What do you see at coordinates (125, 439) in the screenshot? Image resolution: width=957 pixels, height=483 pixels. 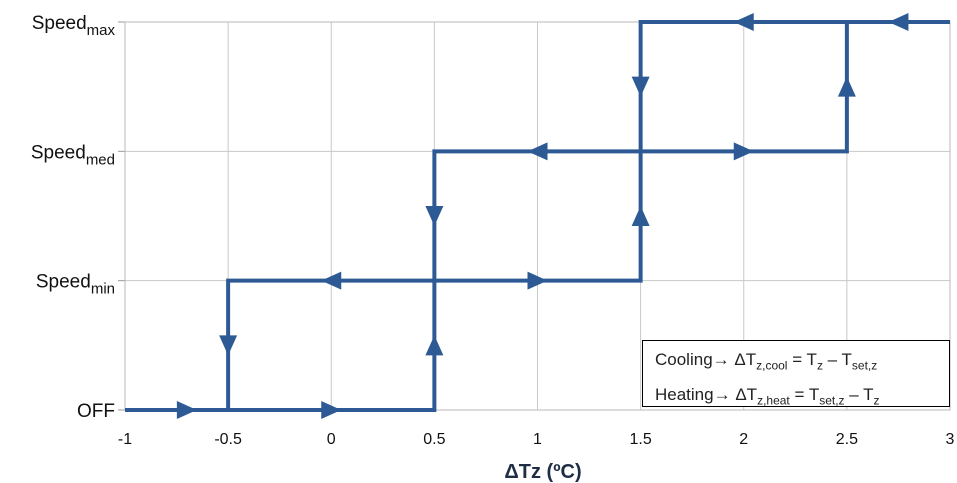 I see `x-tick-label: -1` at bounding box center [125, 439].